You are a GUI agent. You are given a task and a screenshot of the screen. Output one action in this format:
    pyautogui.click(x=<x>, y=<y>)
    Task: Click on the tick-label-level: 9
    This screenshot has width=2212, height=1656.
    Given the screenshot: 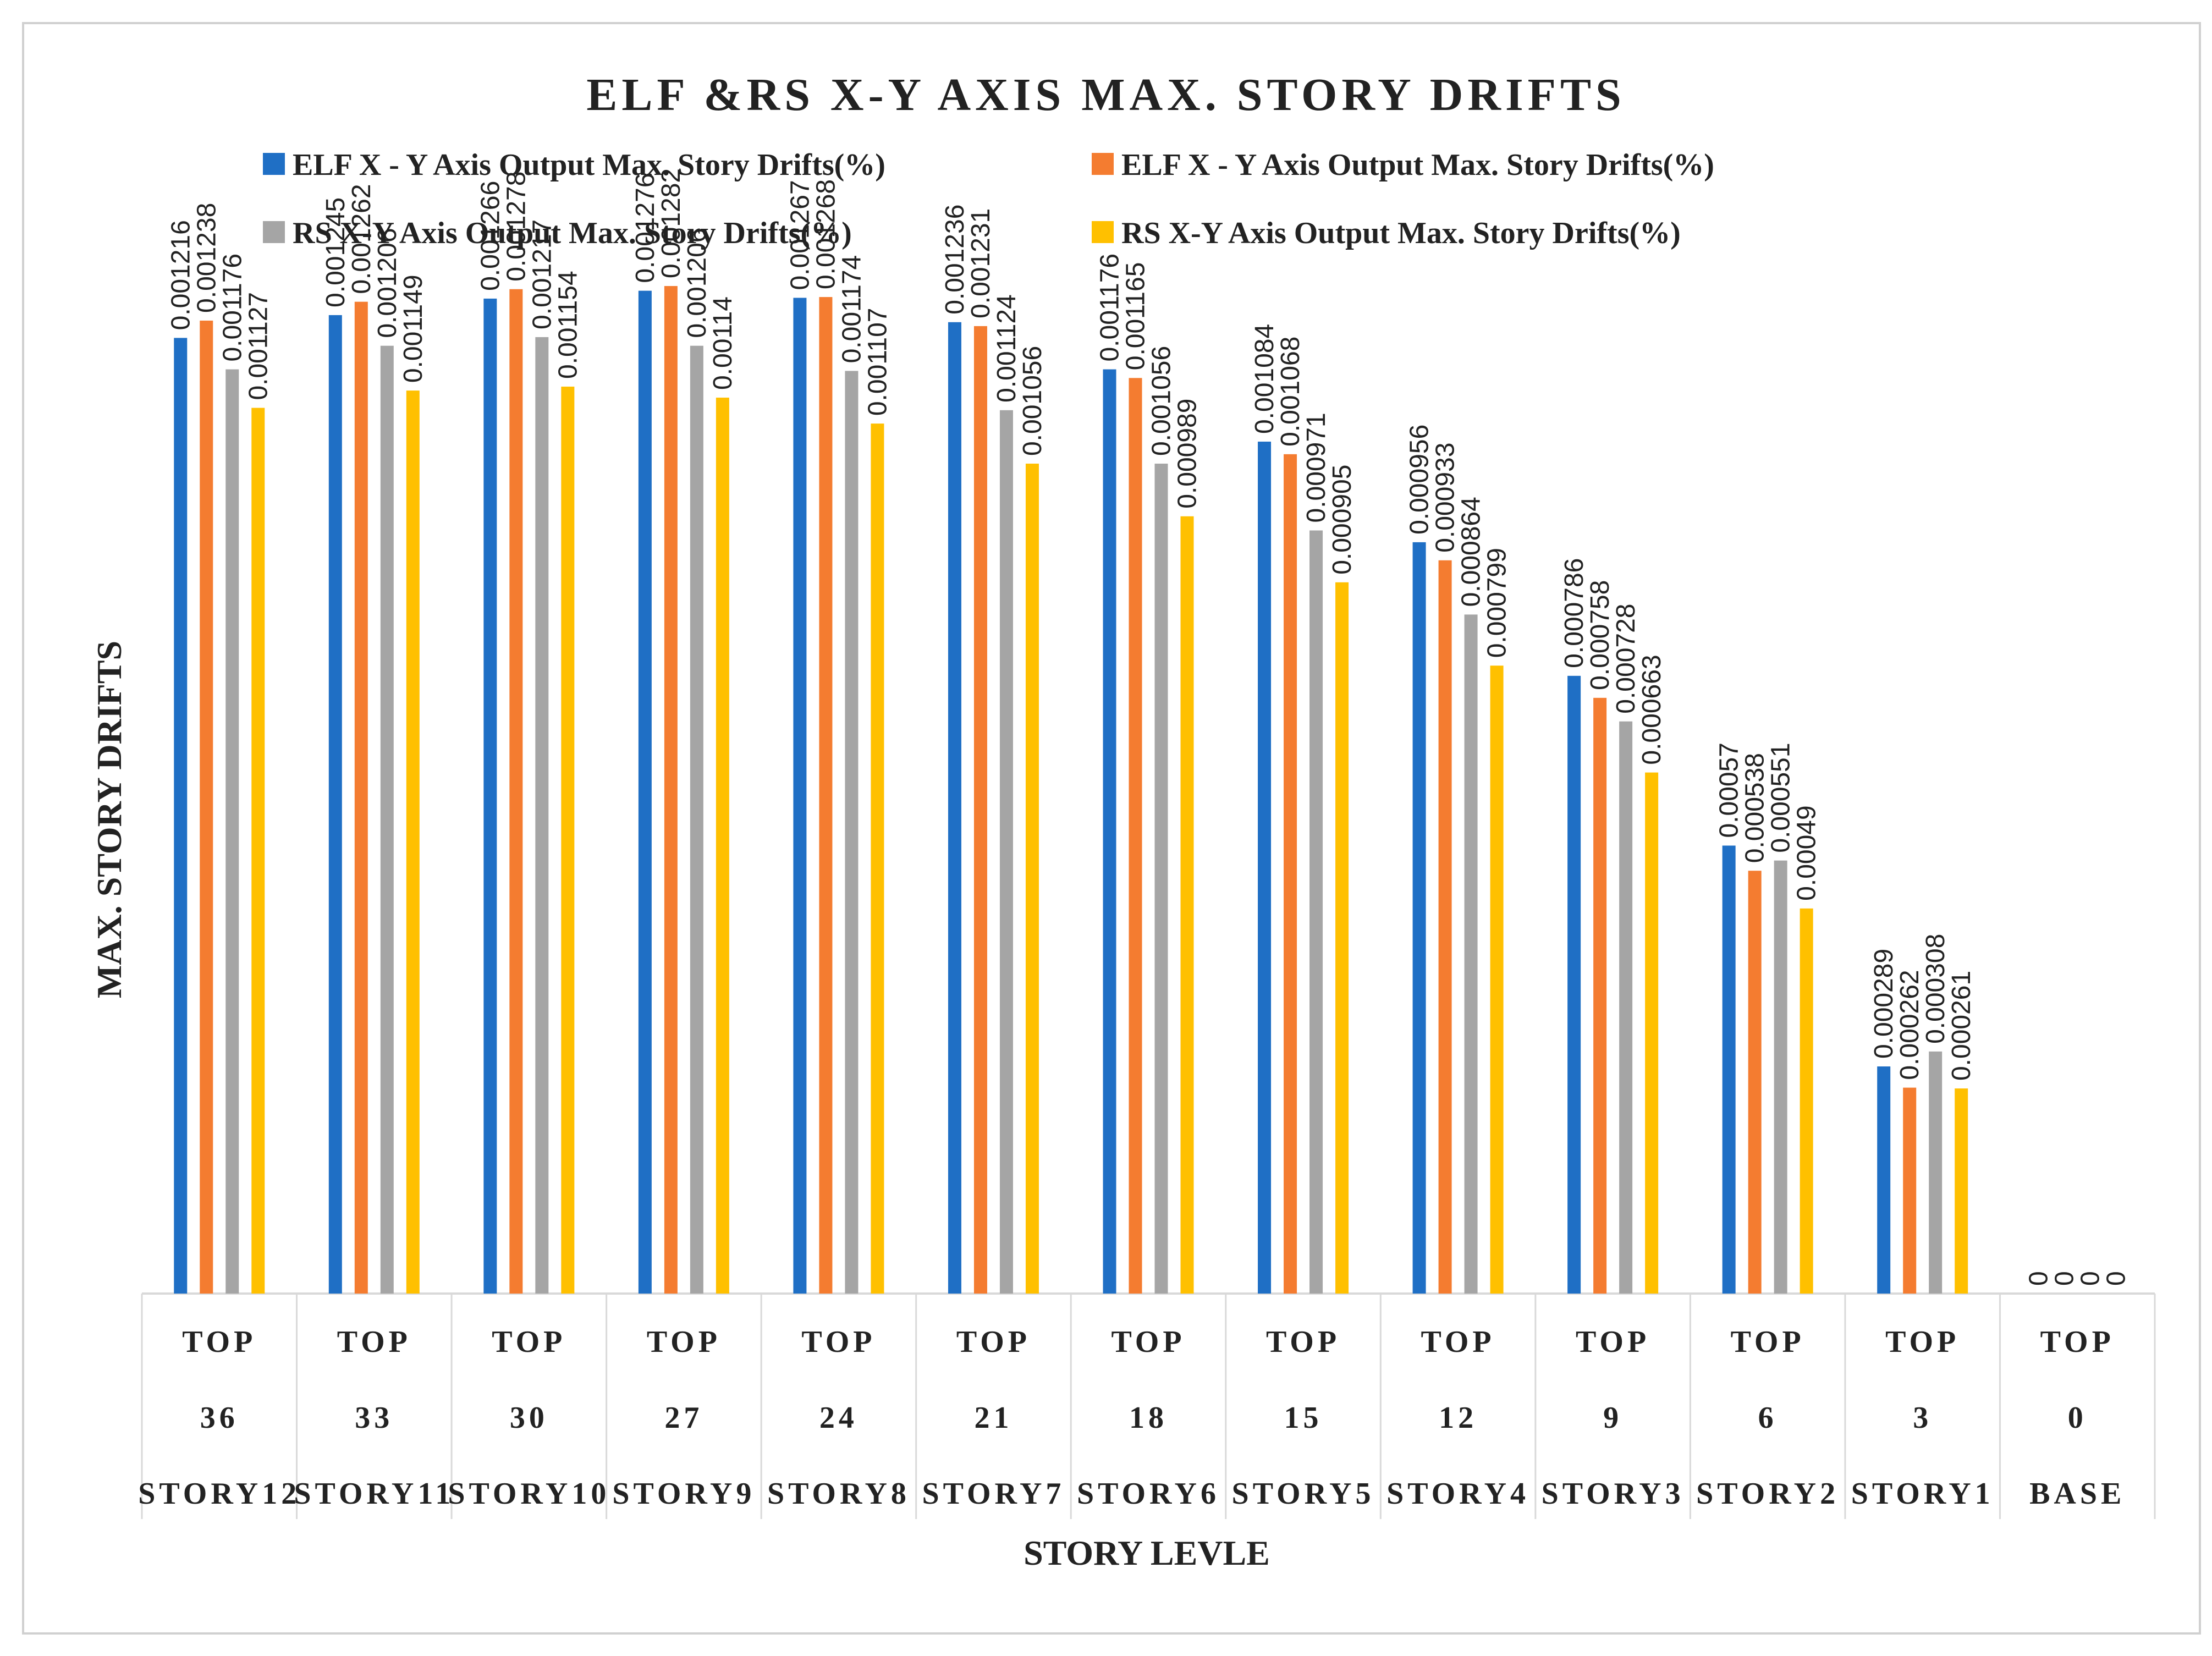 What is the action you would take?
    pyautogui.click(x=1613, y=1418)
    